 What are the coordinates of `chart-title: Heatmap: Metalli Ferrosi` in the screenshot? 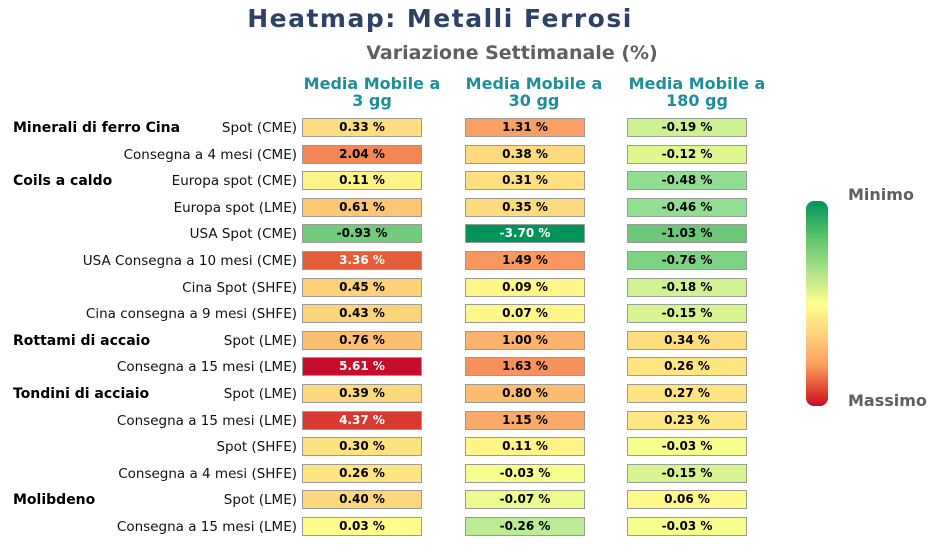 It's located at (440, 18).